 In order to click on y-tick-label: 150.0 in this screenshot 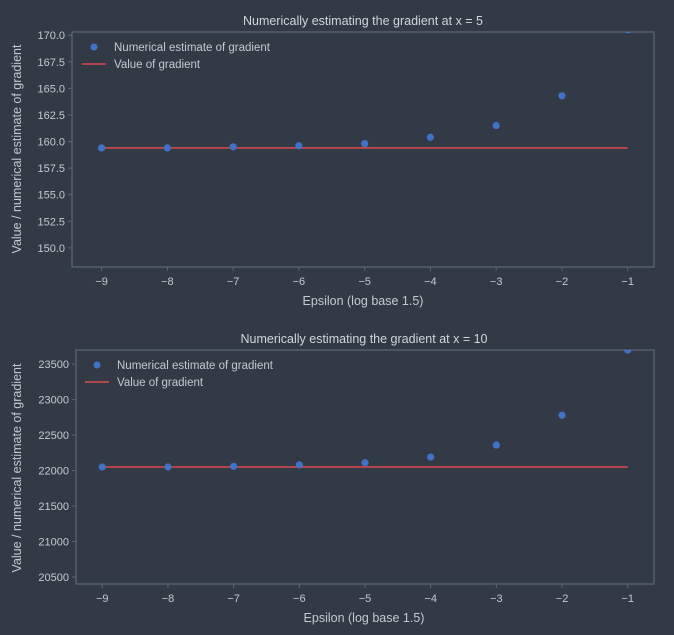, I will do `click(51, 249)`.